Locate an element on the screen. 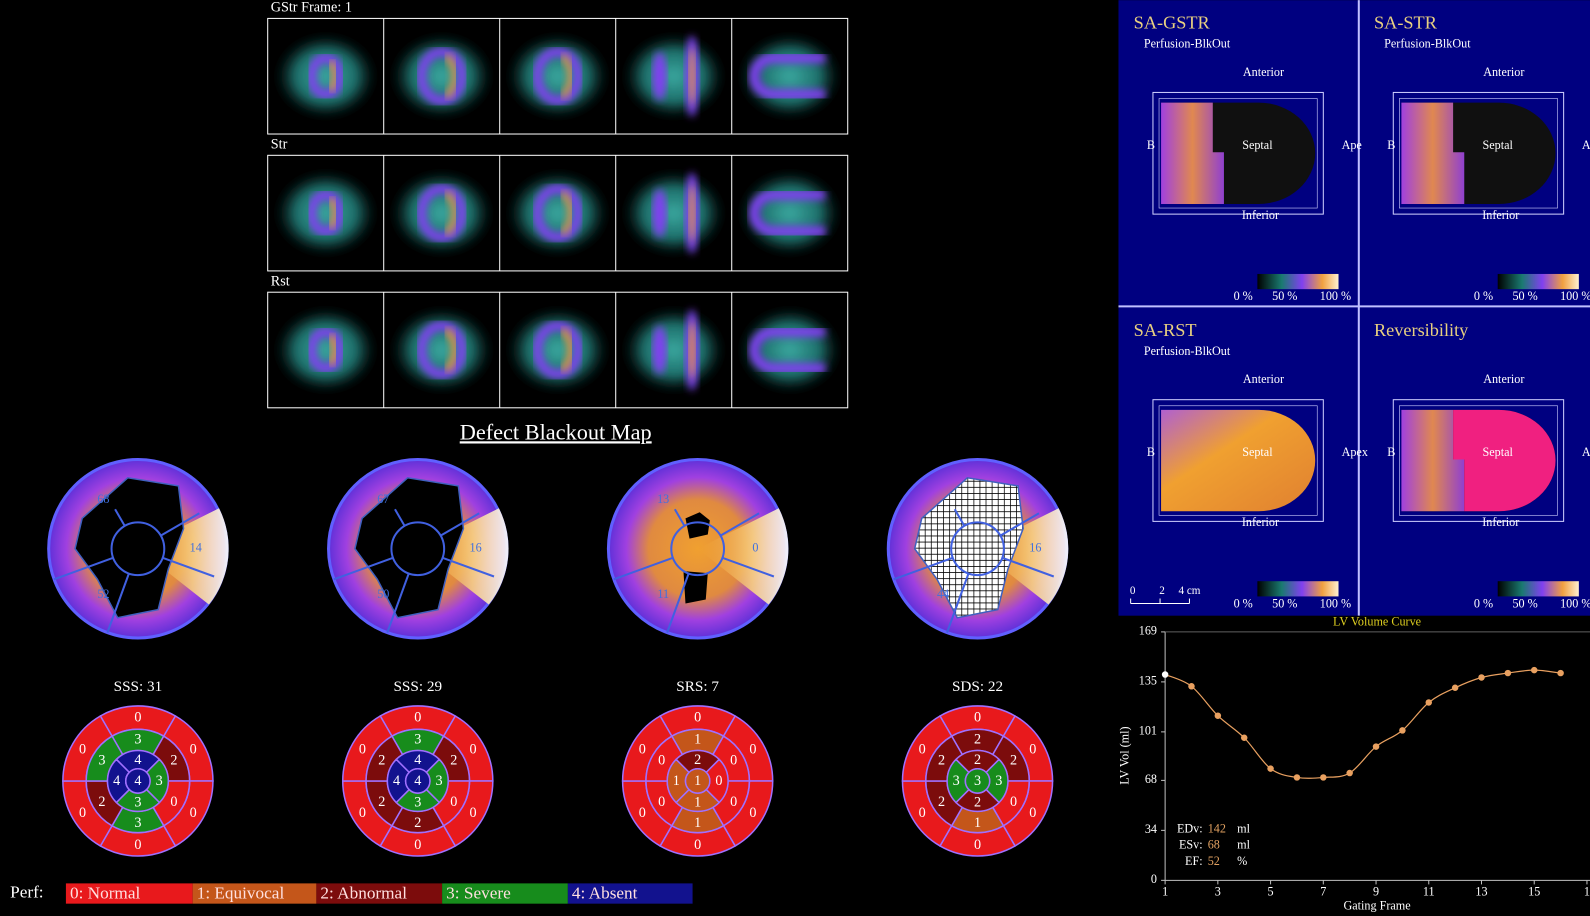  panel-title: SA-RST is located at coordinates (1165, 330).